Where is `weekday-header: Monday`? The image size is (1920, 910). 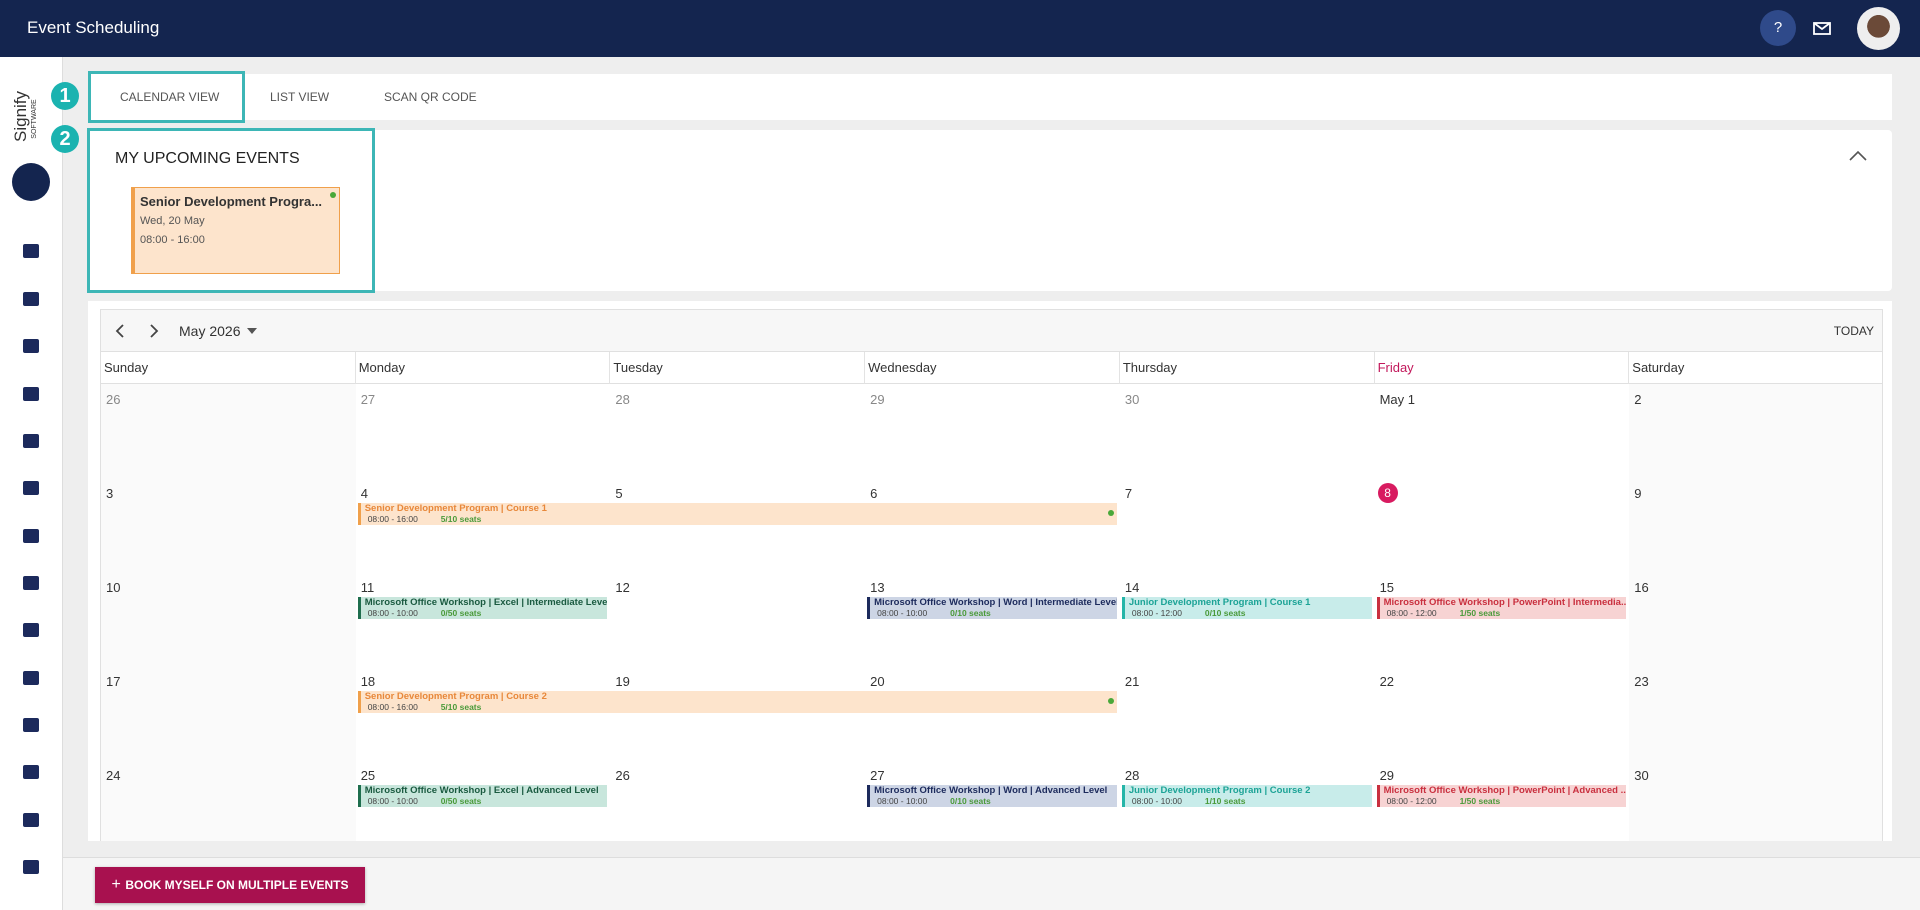 weekday-header: Monday is located at coordinates (483, 368).